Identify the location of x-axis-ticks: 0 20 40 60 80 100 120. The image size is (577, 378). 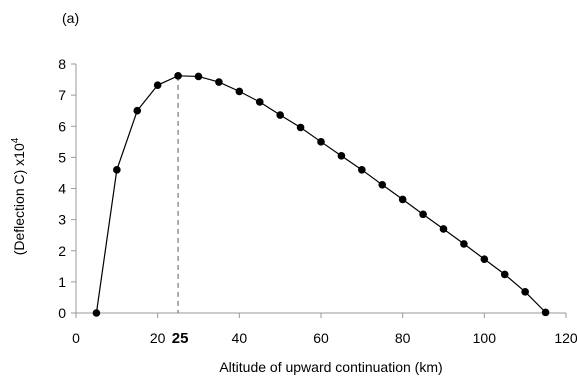
(324, 329).